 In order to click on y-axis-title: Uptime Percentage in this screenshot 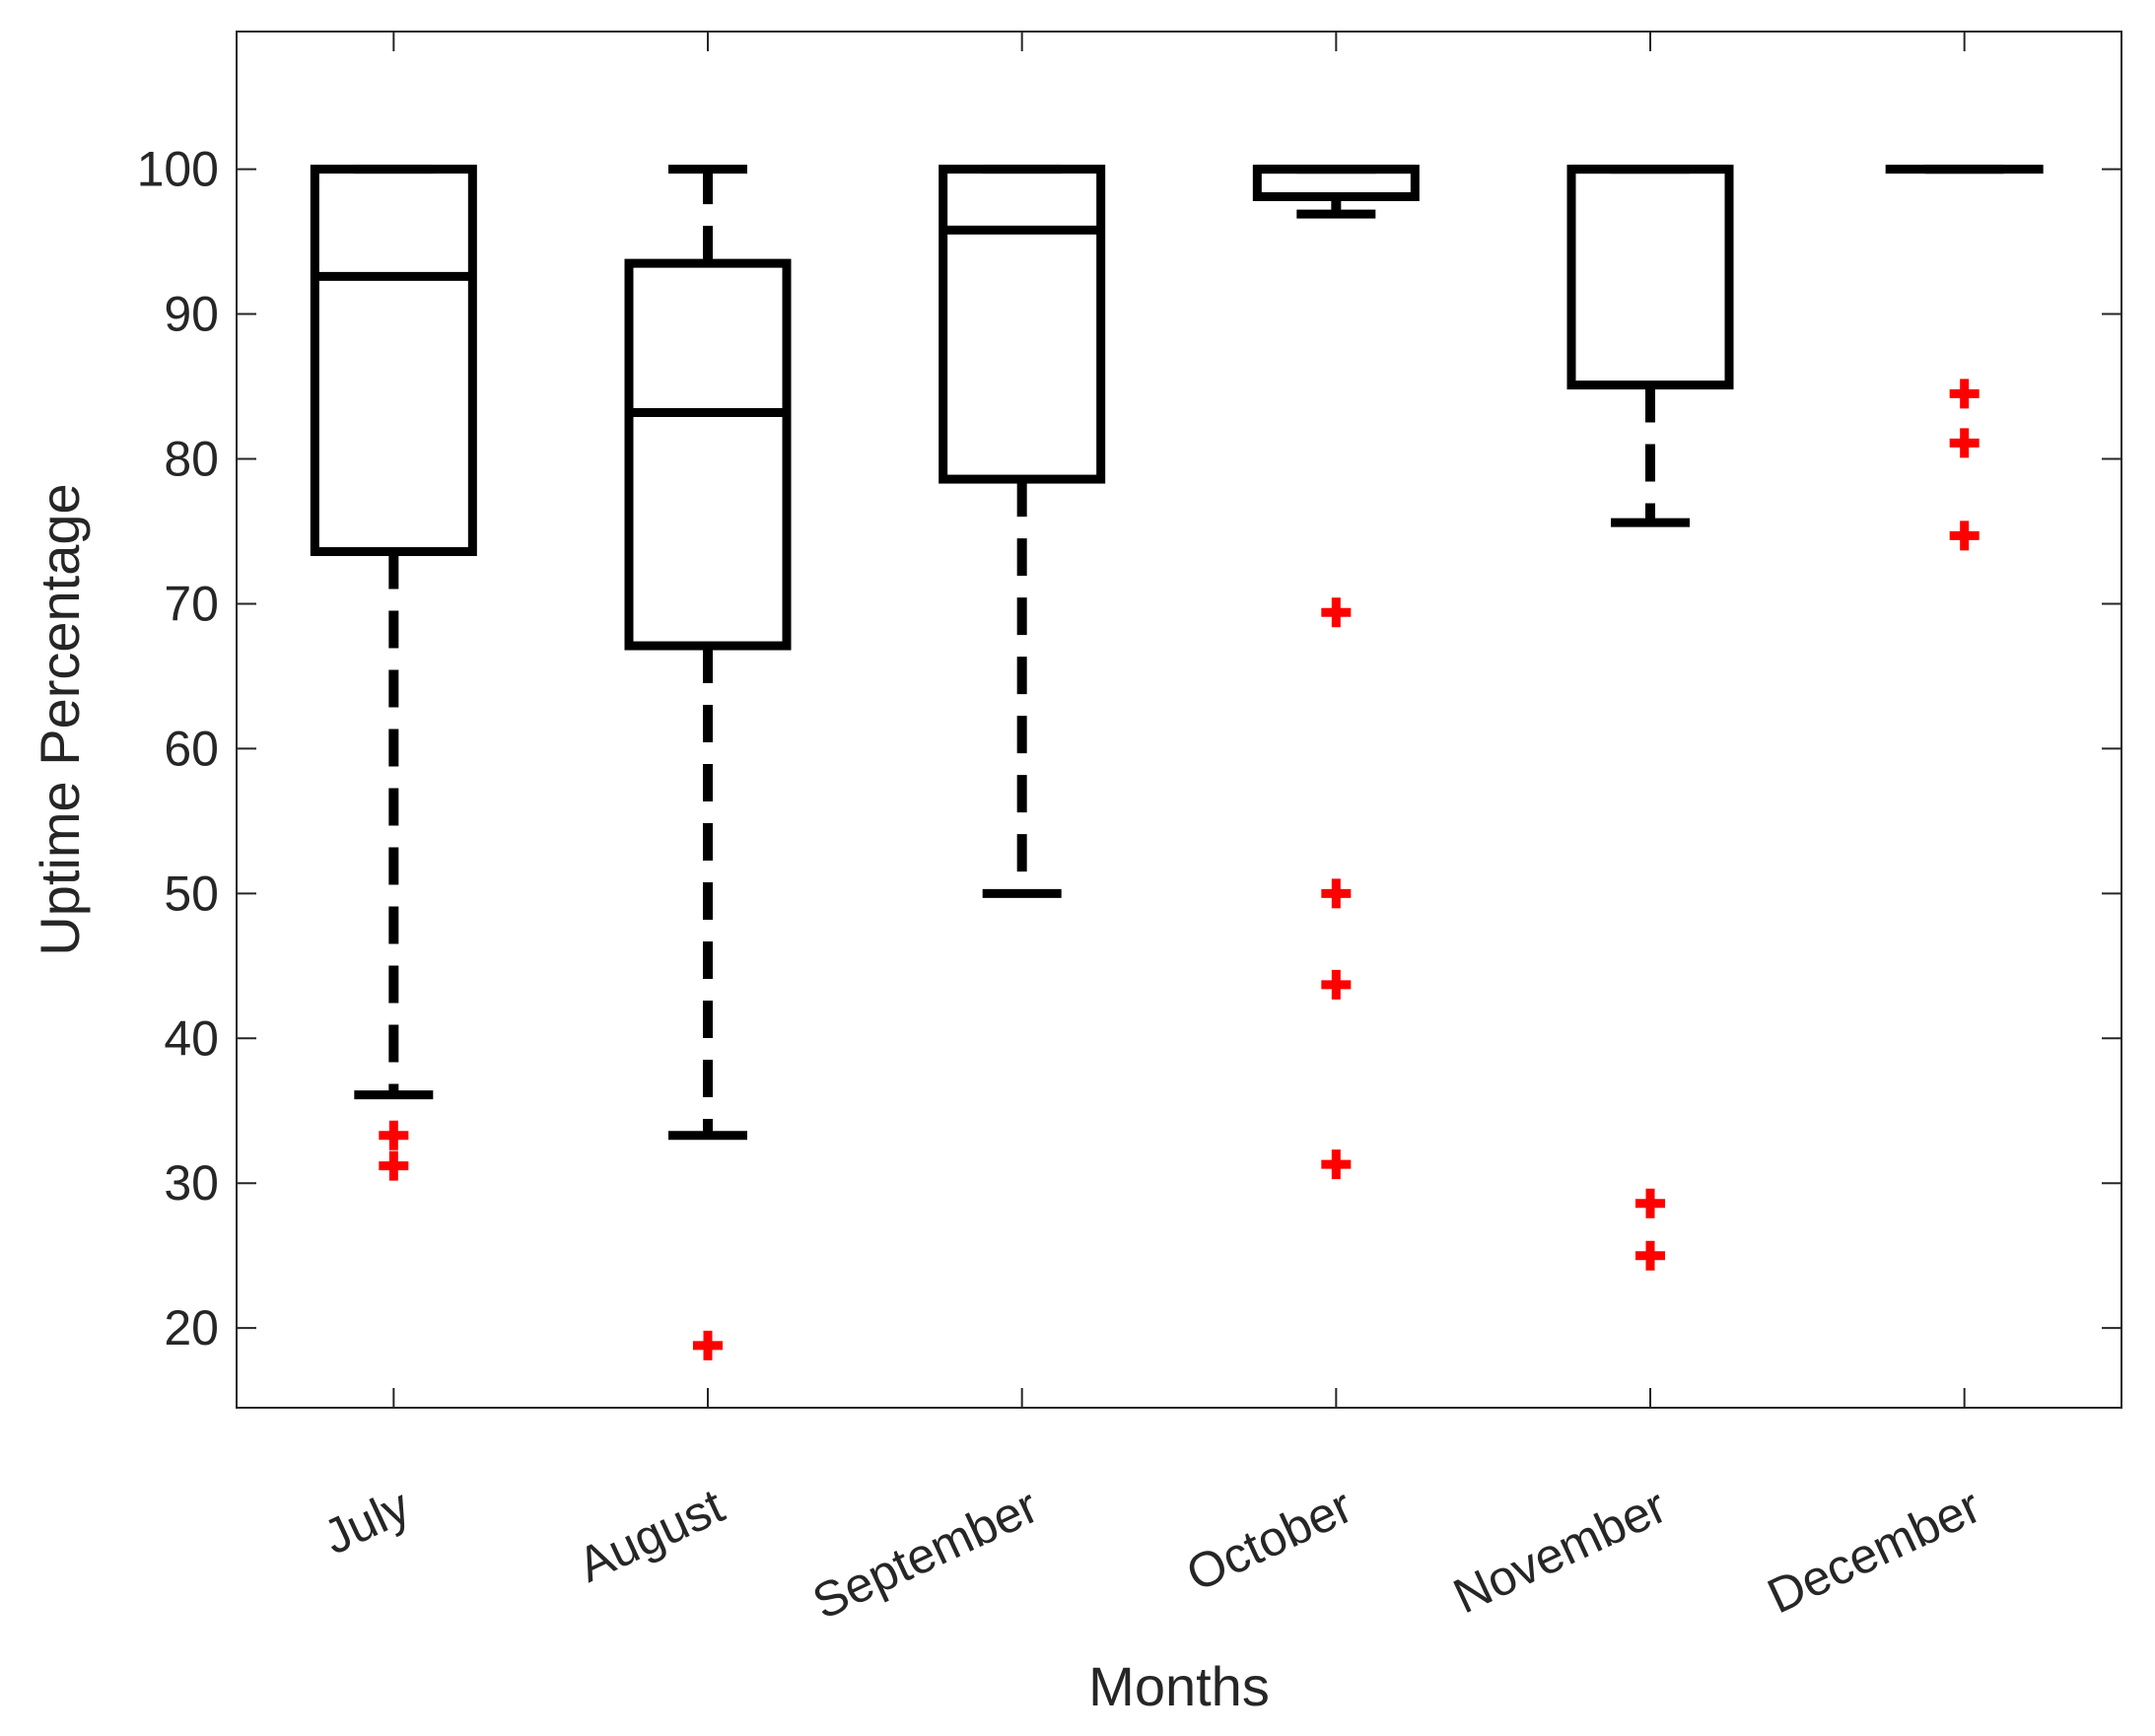, I will do `click(60, 719)`.